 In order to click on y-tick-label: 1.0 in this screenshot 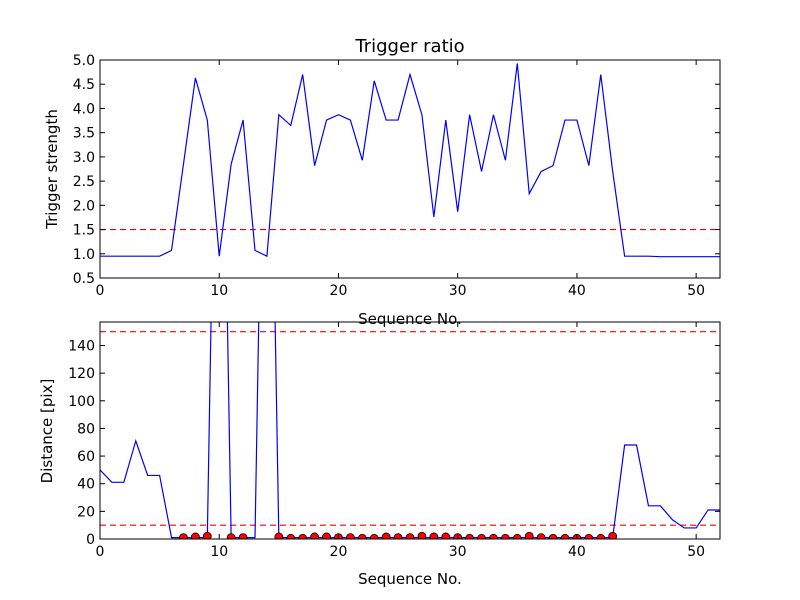, I will do `click(84, 255)`.